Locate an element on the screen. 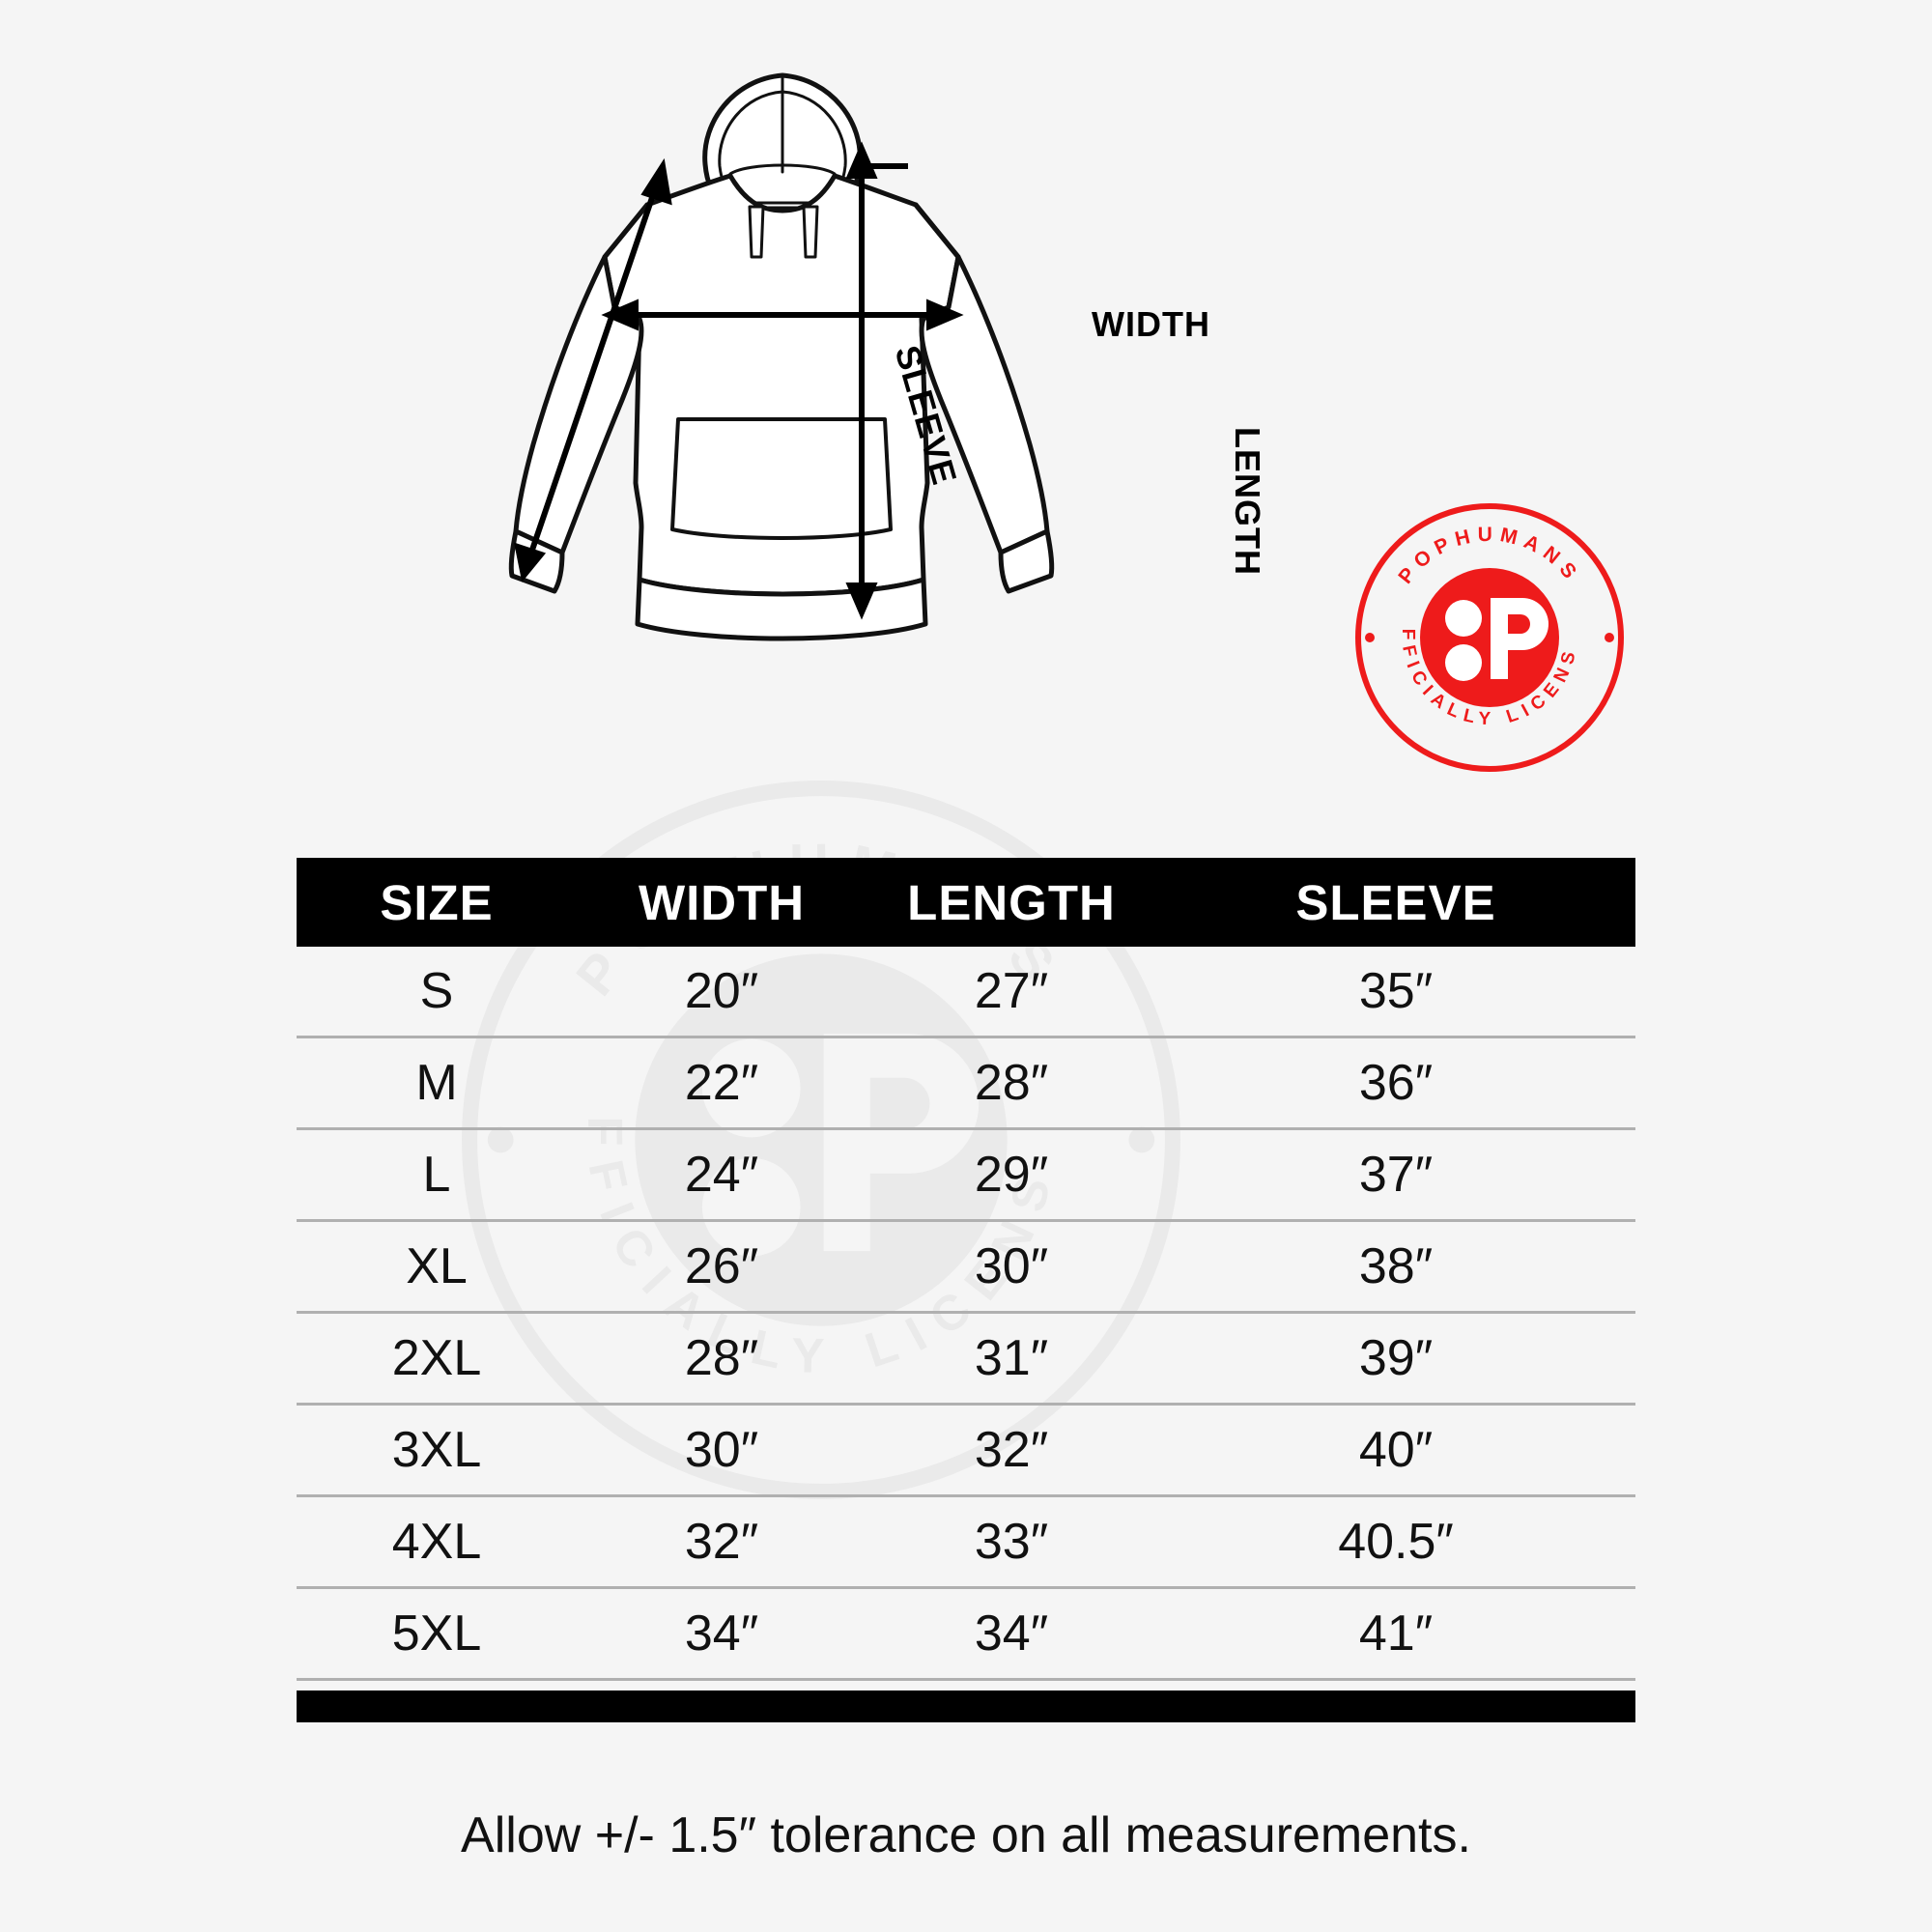 The image size is (1932, 1932). cell-size: XL is located at coordinates (437, 1266).